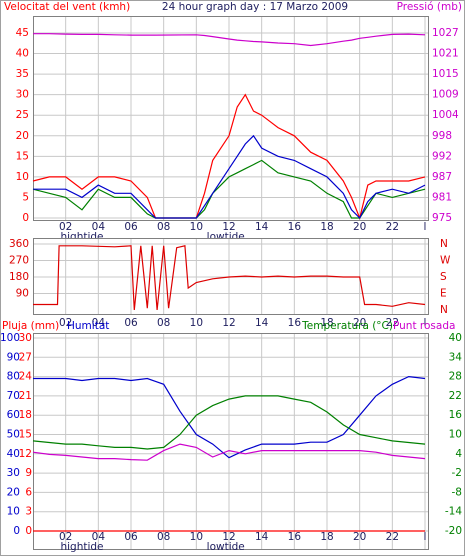 The width and height of the screenshot is (465, 556). What do you see at coordinates (25, 338) in the screenshot?
I see `y3-tick-label: 30` at bounding box center [25, 338].